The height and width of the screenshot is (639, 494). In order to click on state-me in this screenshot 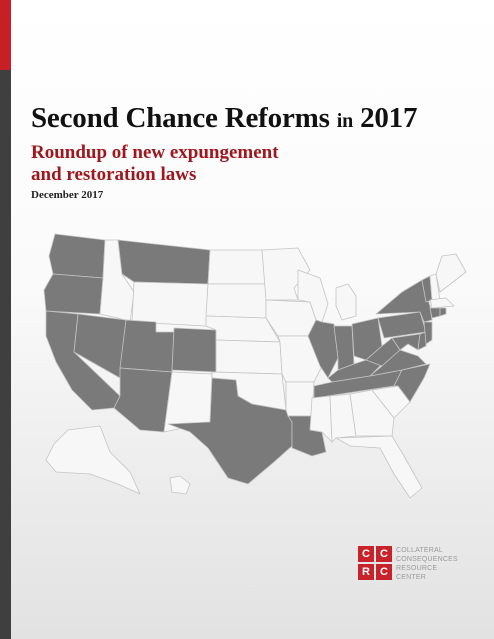, I will do `click(451, 273)`.